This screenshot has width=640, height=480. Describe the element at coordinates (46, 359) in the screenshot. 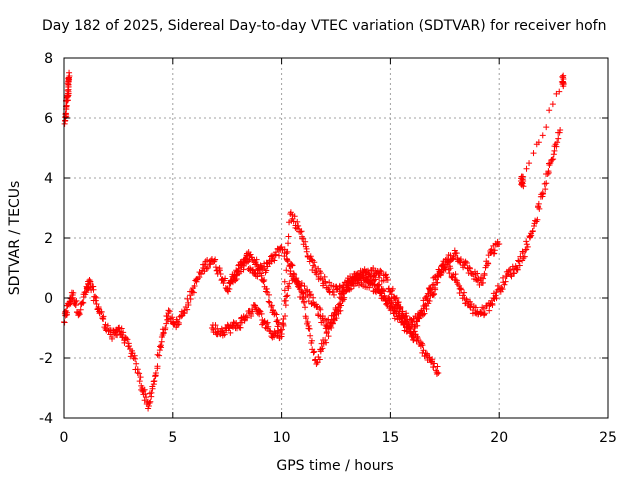

I see `y-tick-label: -2` at that location.